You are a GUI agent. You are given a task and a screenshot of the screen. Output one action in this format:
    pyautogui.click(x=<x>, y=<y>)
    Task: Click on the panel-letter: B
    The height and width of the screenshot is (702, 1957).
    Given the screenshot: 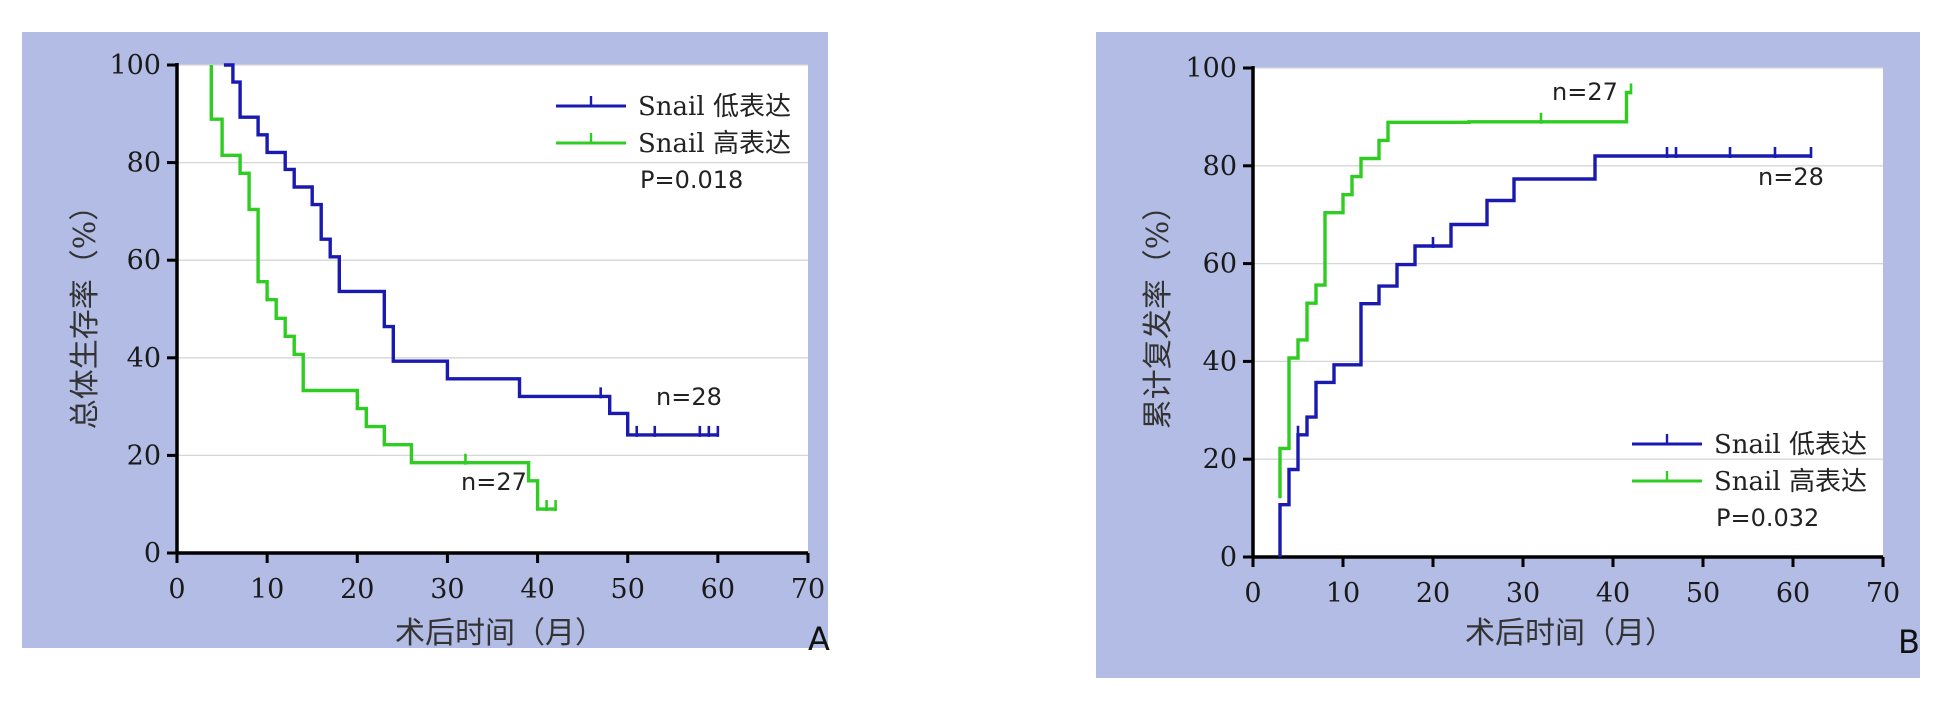 What is the action you would take?
    pyautogui.click(x=1909, y=642)
    